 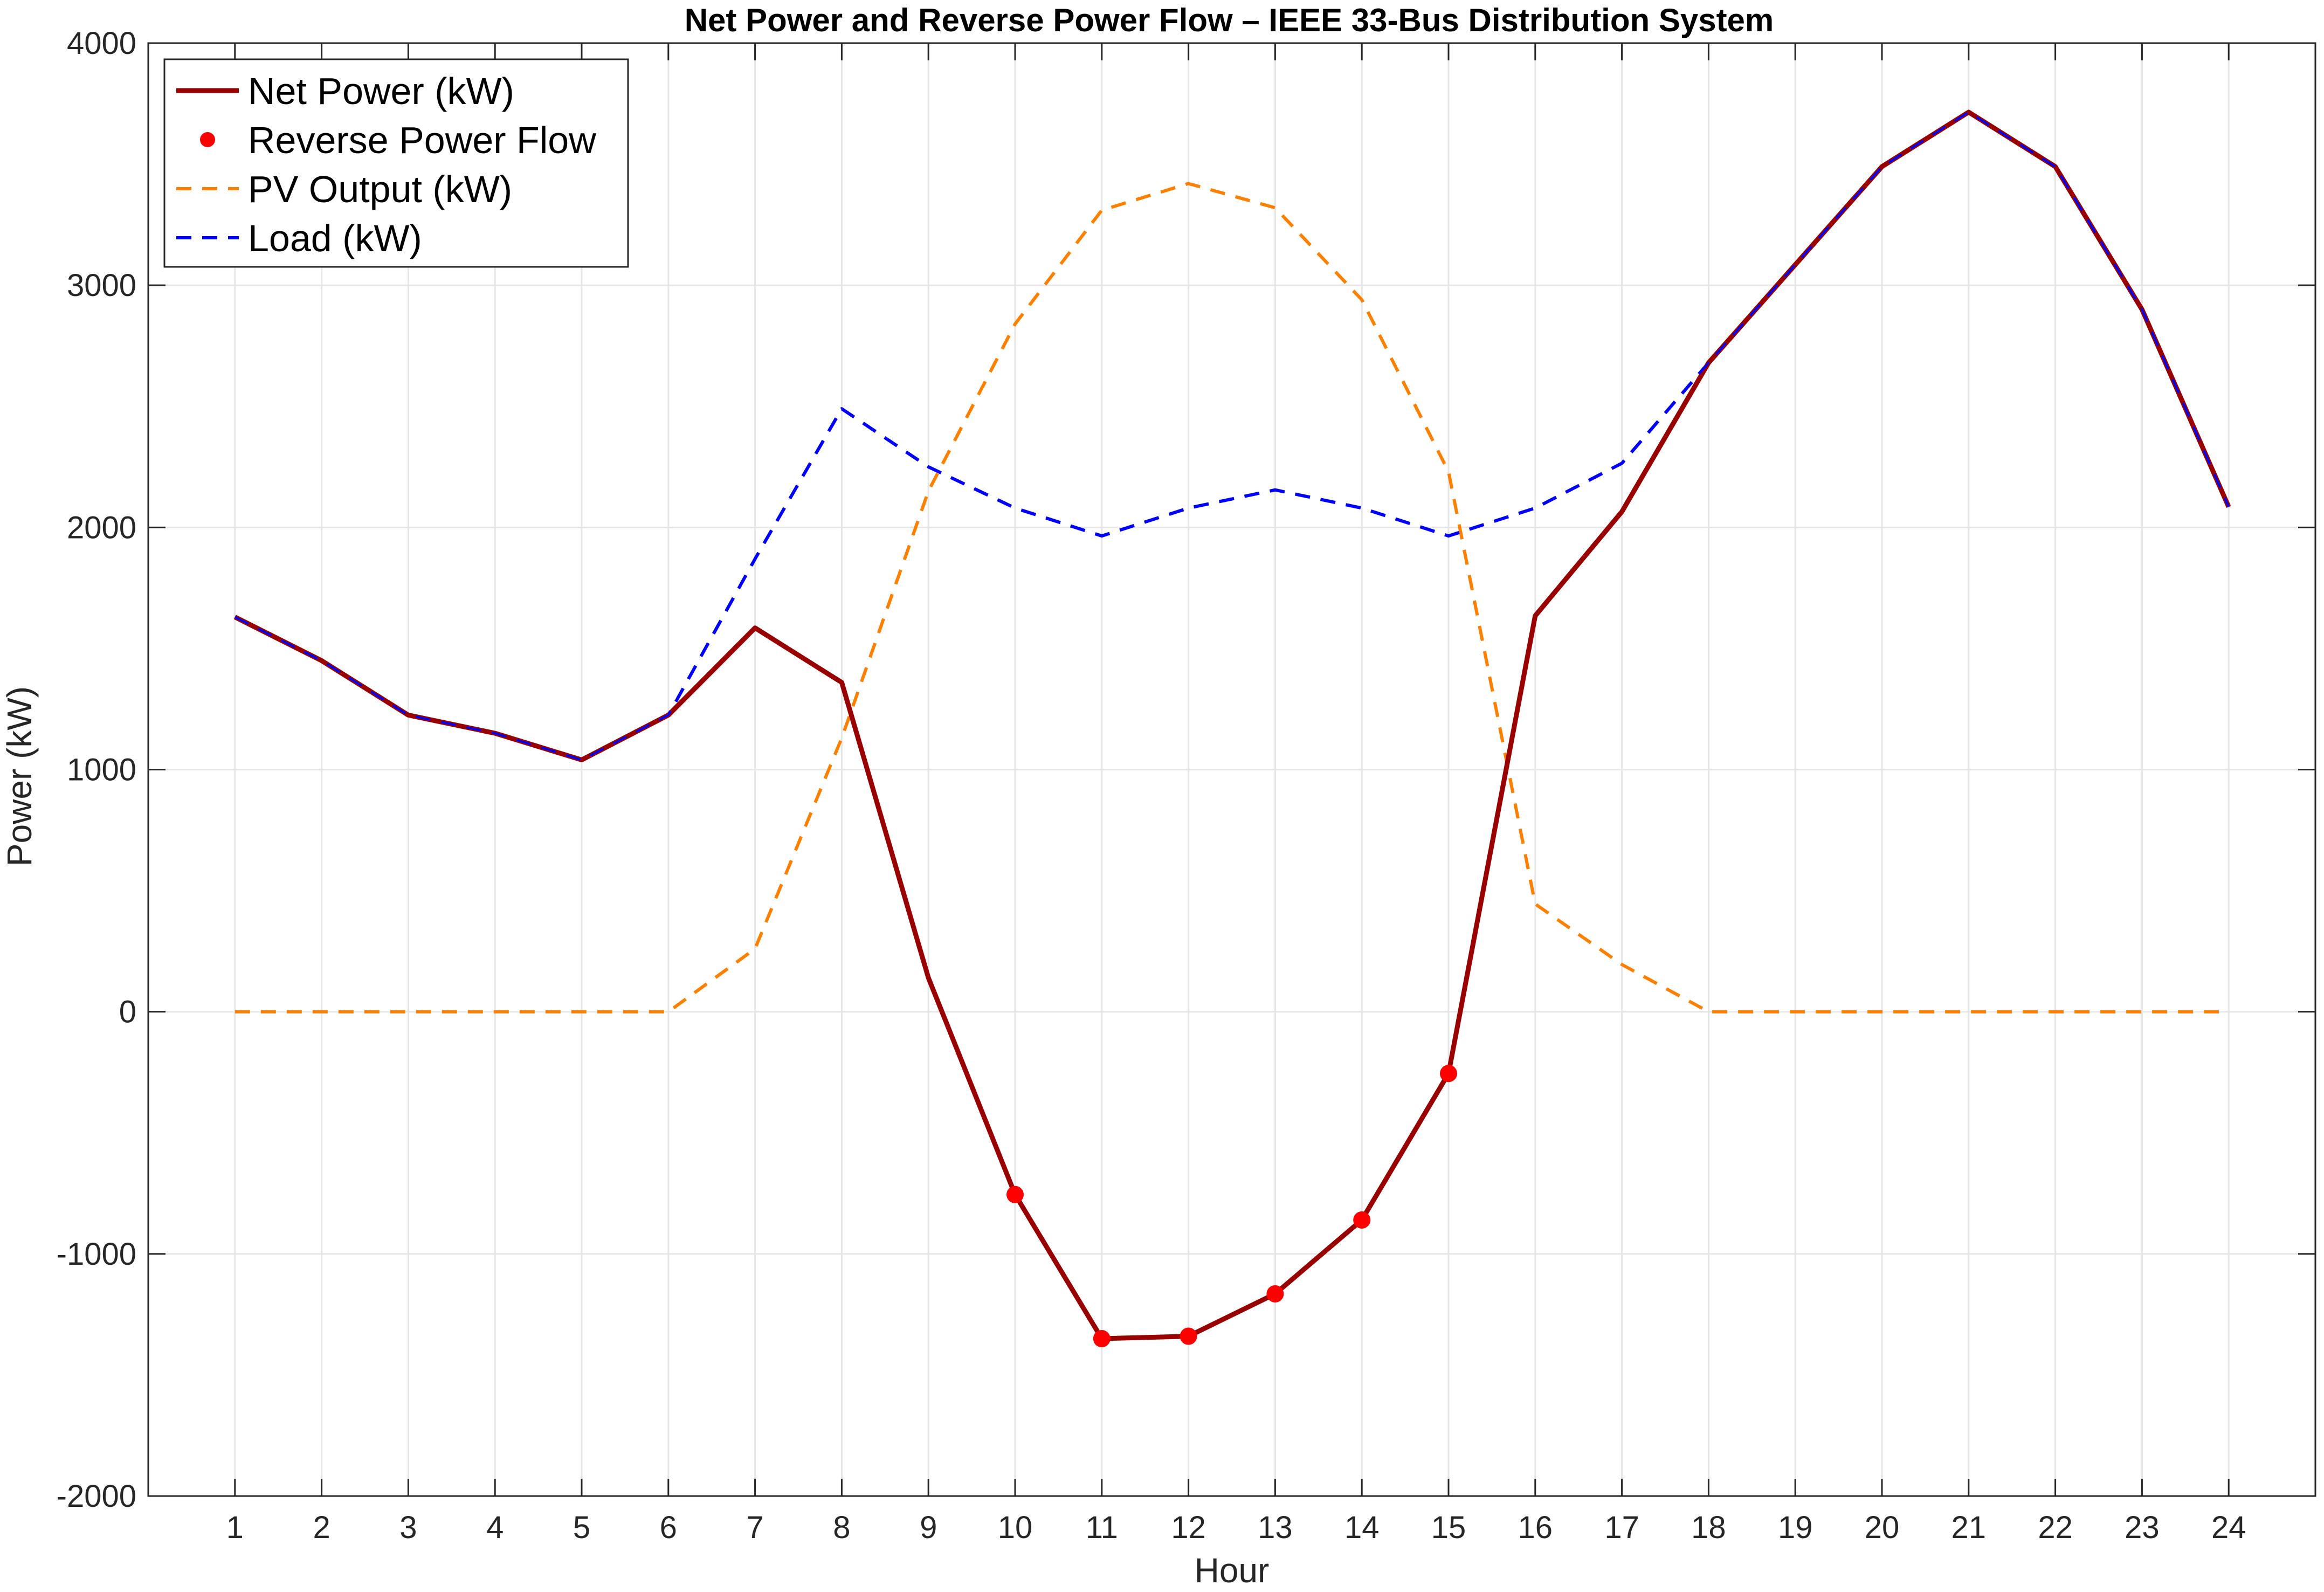 I want to click on legend-marker-reverse-power-flow, so click(x=207, y=139).